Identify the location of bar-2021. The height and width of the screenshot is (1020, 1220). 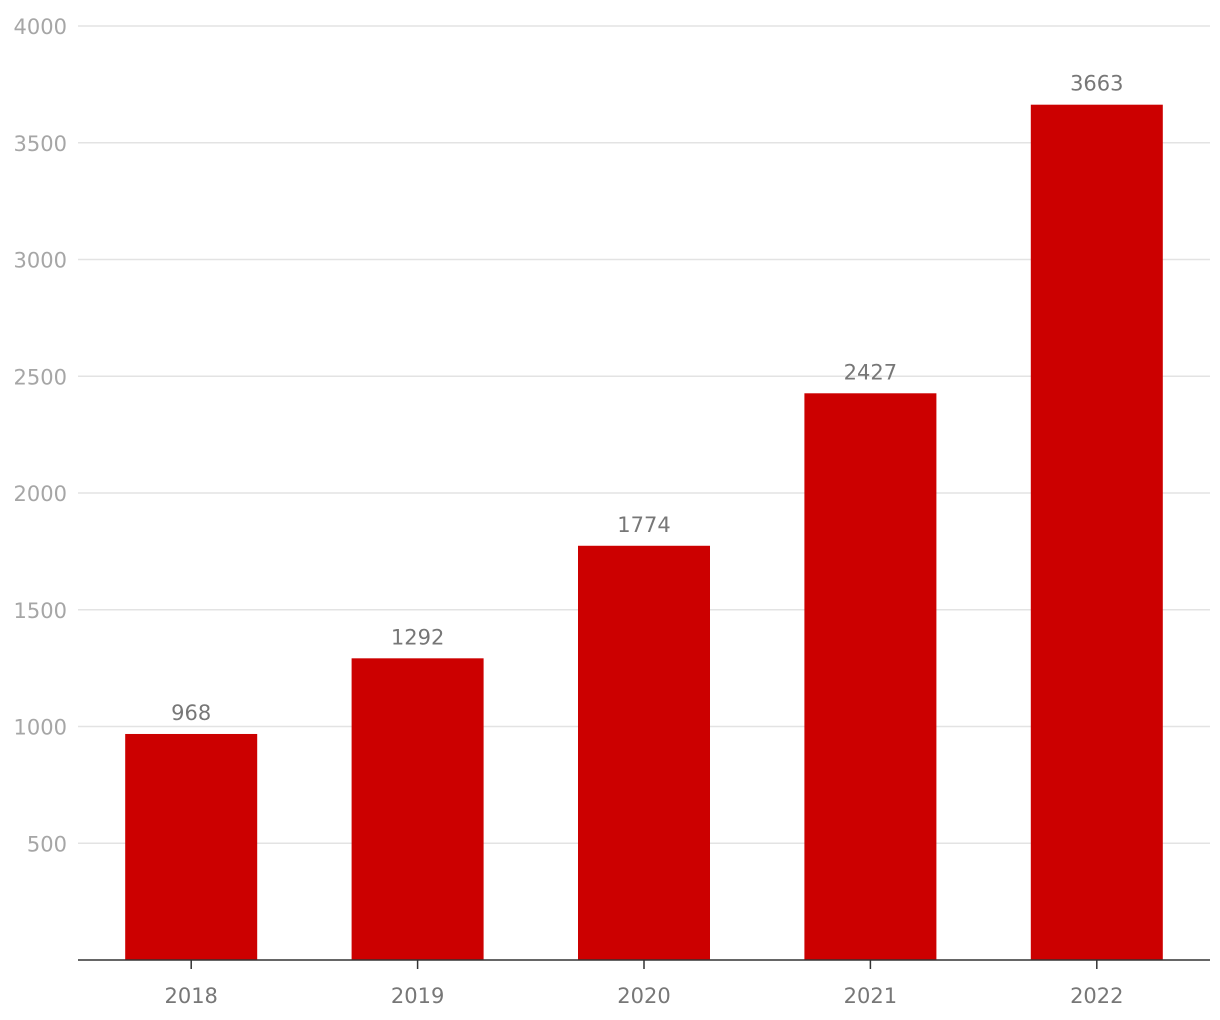
(870, 676).